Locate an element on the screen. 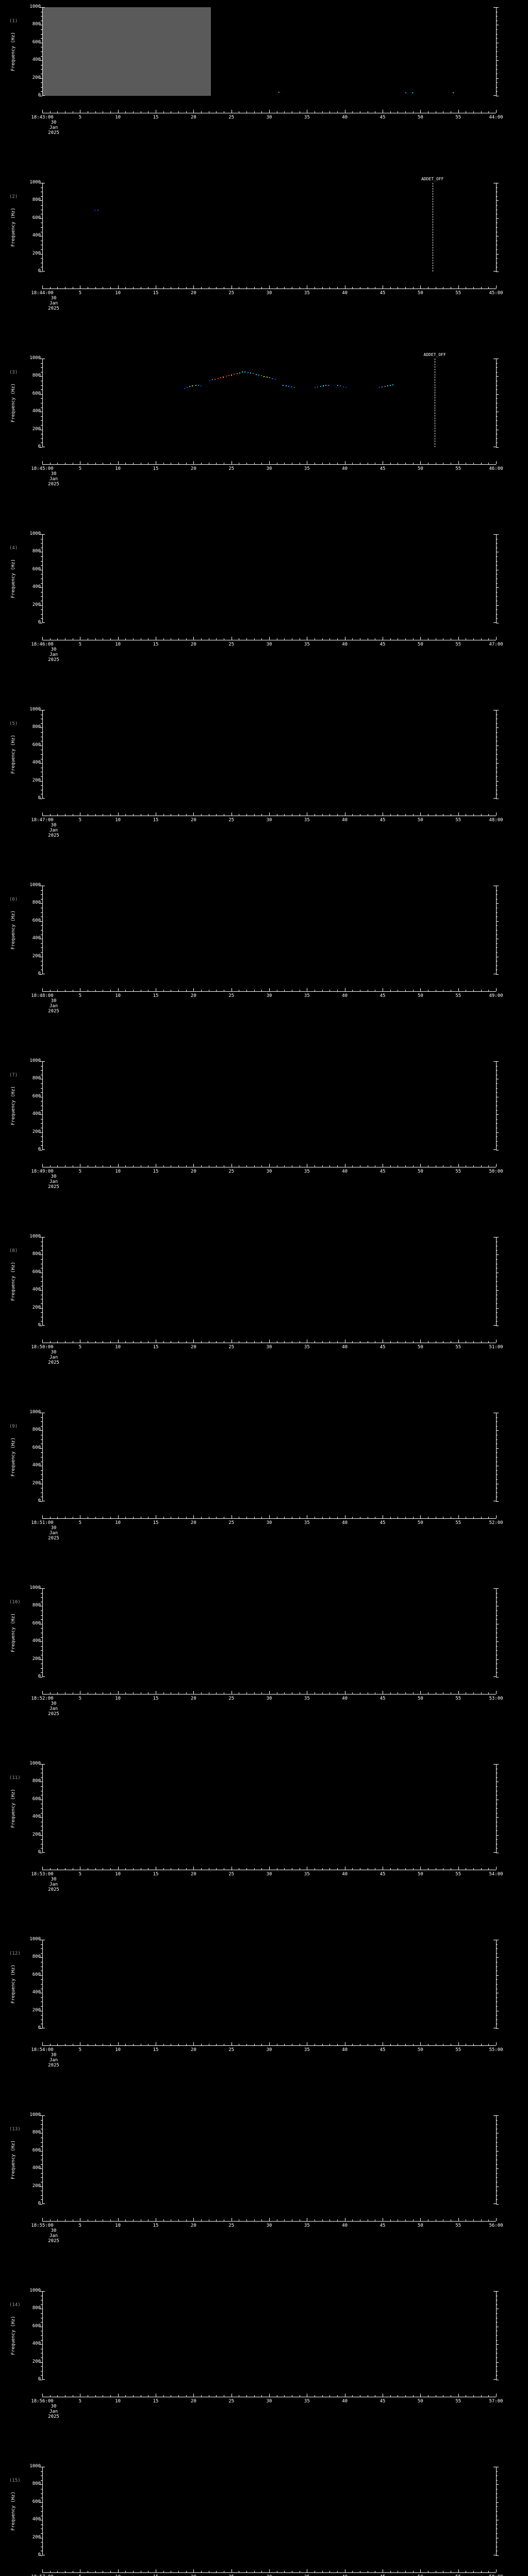  time-tick-label: 10 is located at coordinates (118, 2575).